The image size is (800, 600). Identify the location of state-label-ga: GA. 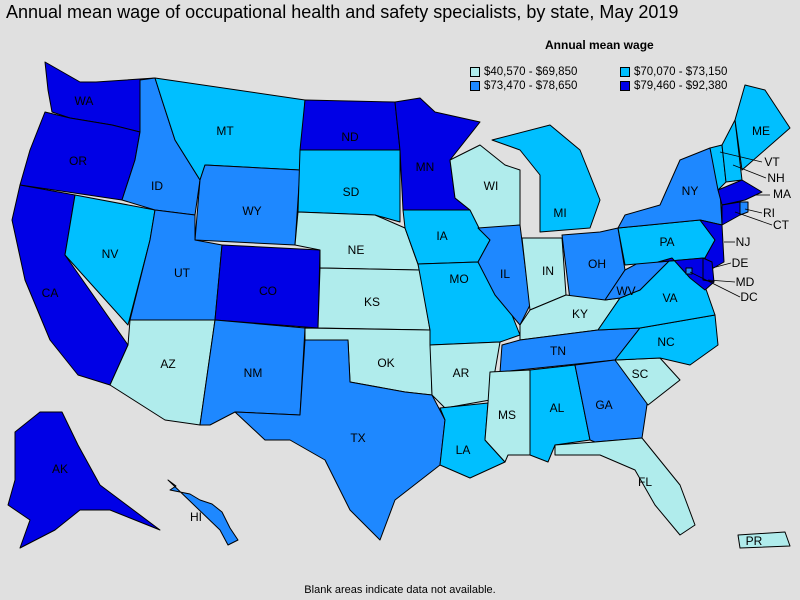
(603, 405).